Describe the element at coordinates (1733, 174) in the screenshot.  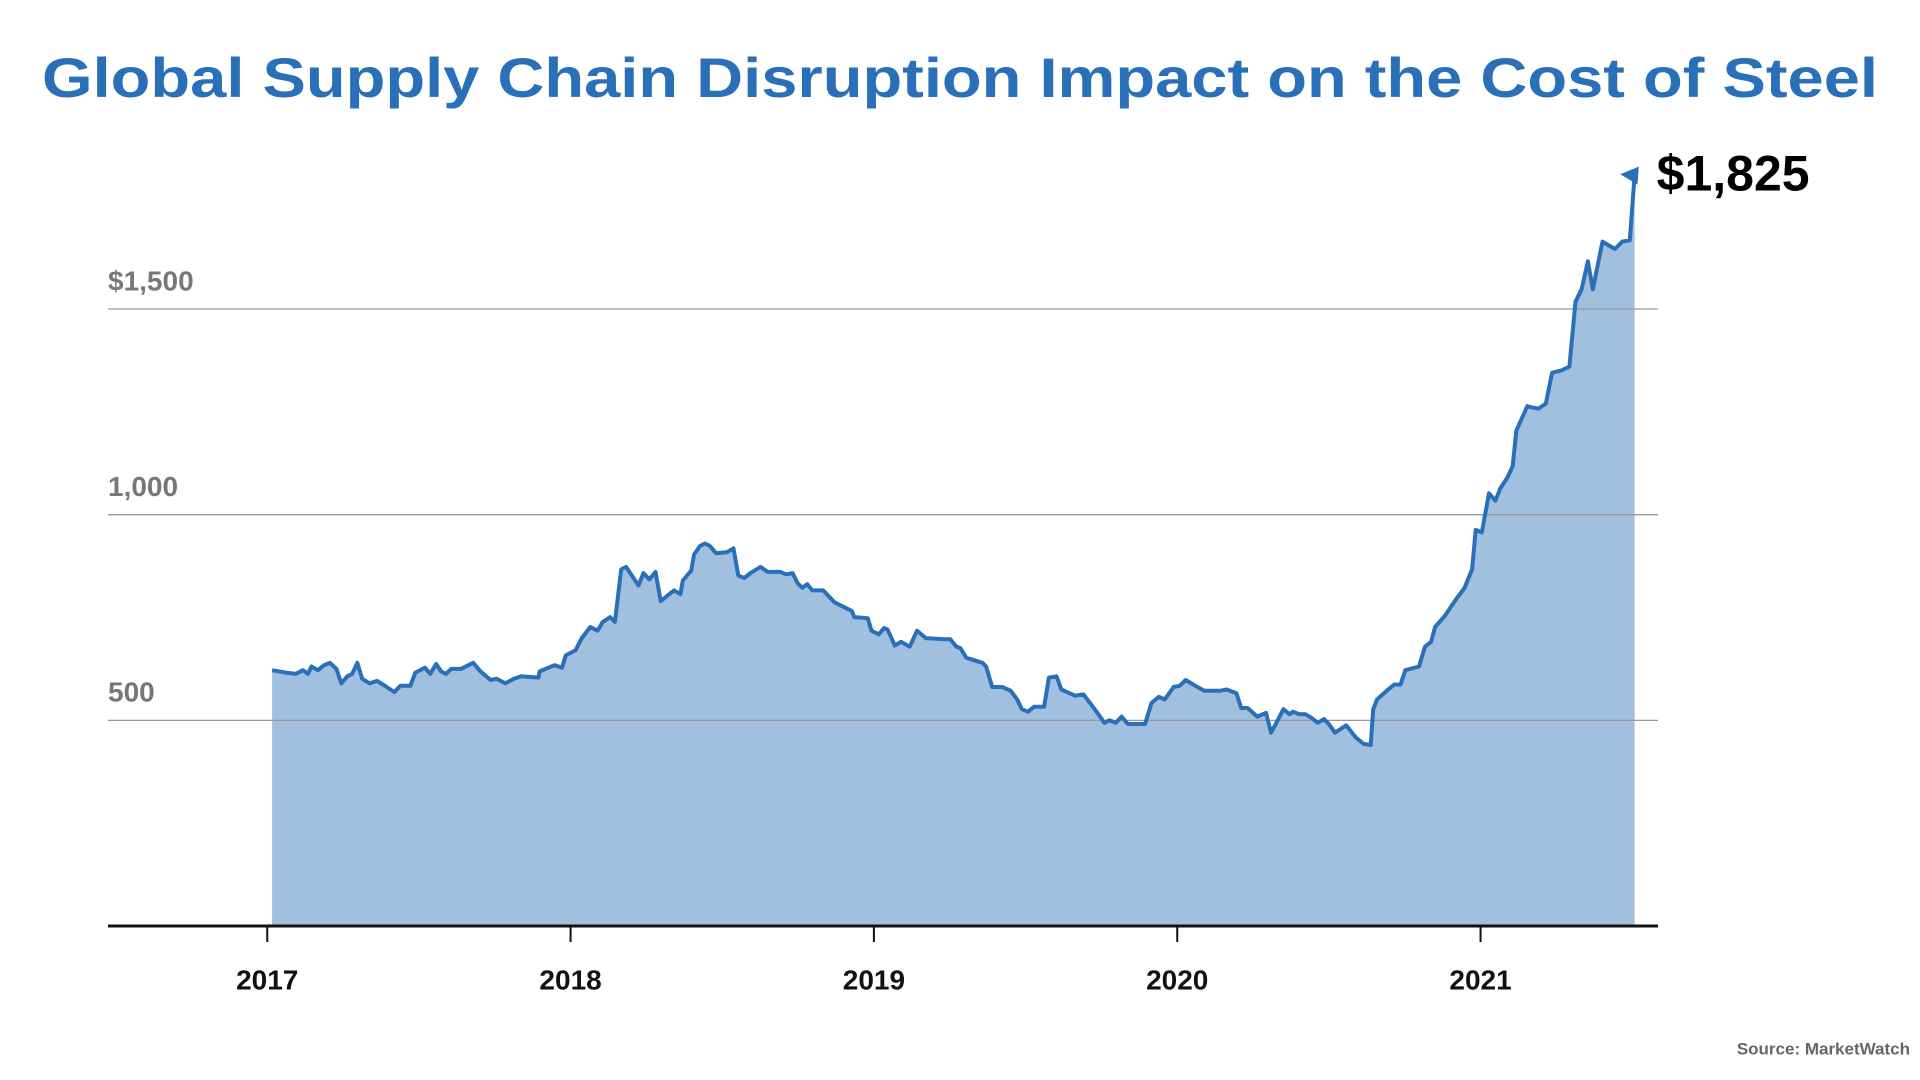
I see `annotation: $1,825` at that location.